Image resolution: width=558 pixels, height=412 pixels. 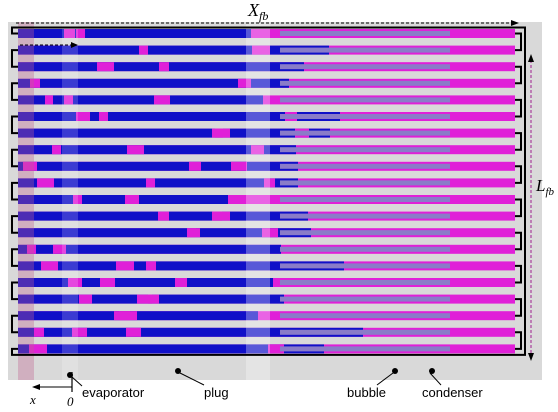 What do you see at coordinates (435, 379) in the screenshot?
I see `condenser-leader` at bounding box center [435, 379].